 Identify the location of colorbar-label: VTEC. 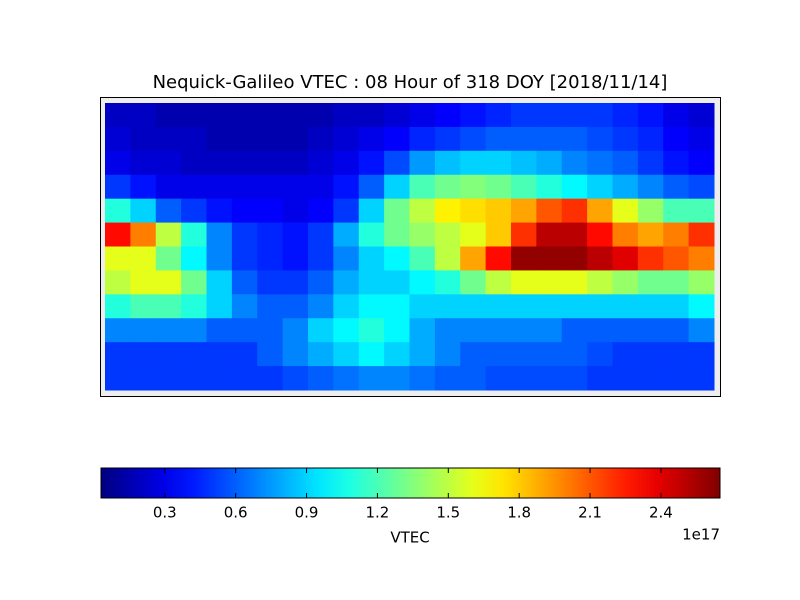
(409, 538).